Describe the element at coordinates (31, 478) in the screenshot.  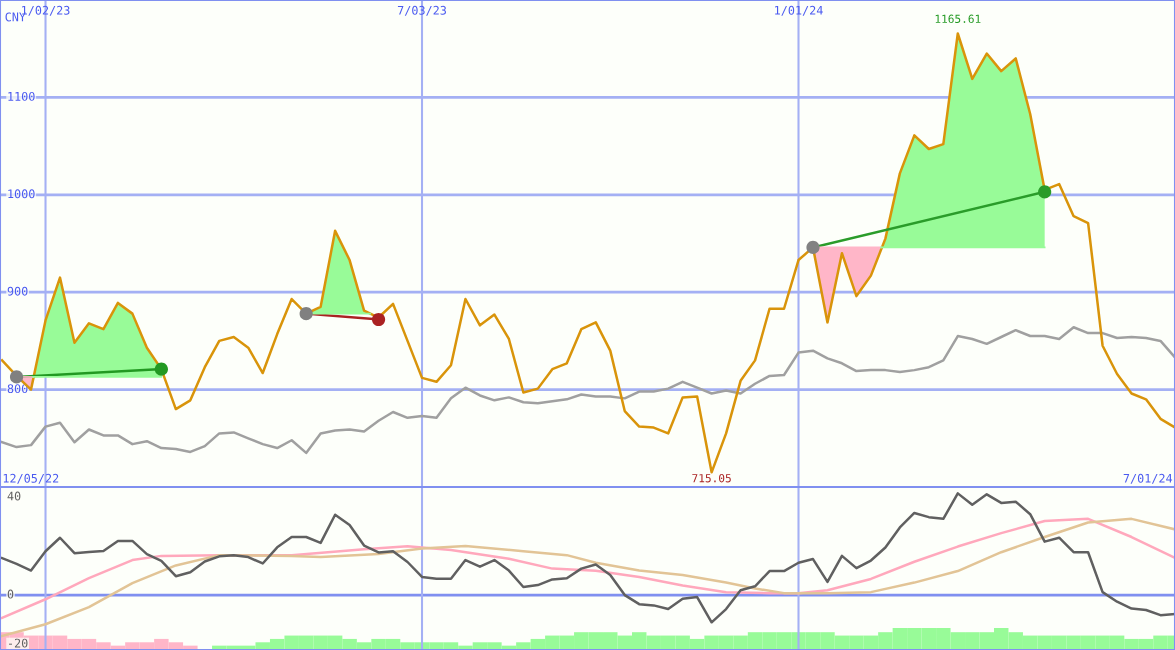
I see `annotation: 12/05/22` at that location.